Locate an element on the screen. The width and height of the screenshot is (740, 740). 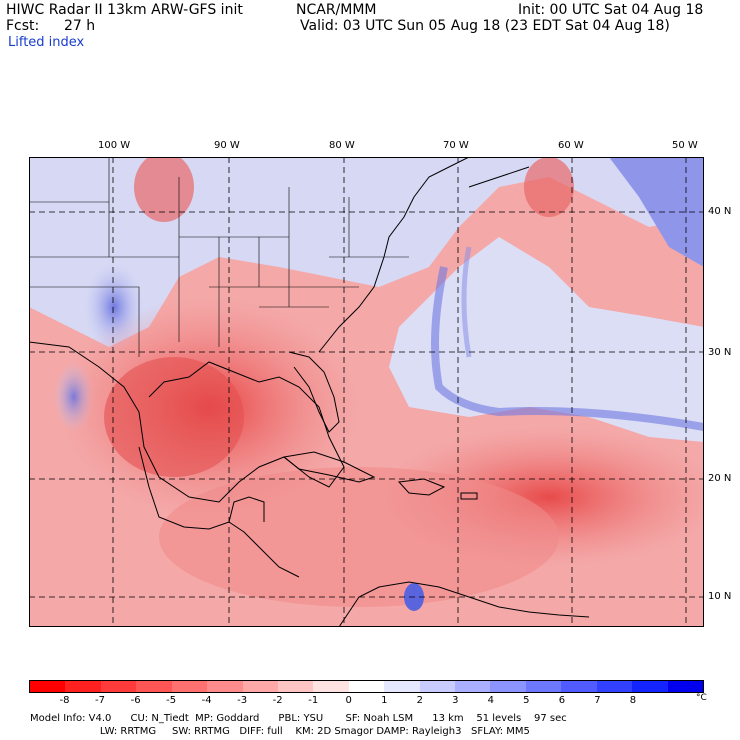
lat-label-20n: 20 N is located at coordinates (720, 478).